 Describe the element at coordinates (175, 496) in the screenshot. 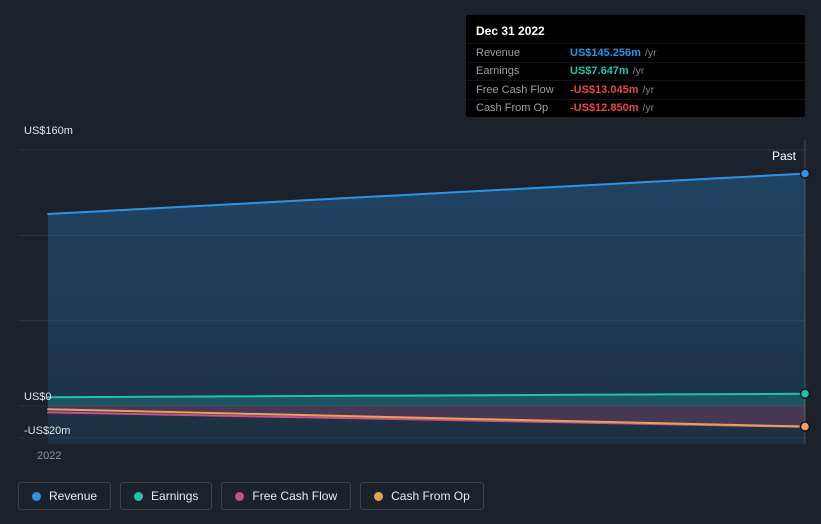

I see `legend-label: Earnings` at that location.